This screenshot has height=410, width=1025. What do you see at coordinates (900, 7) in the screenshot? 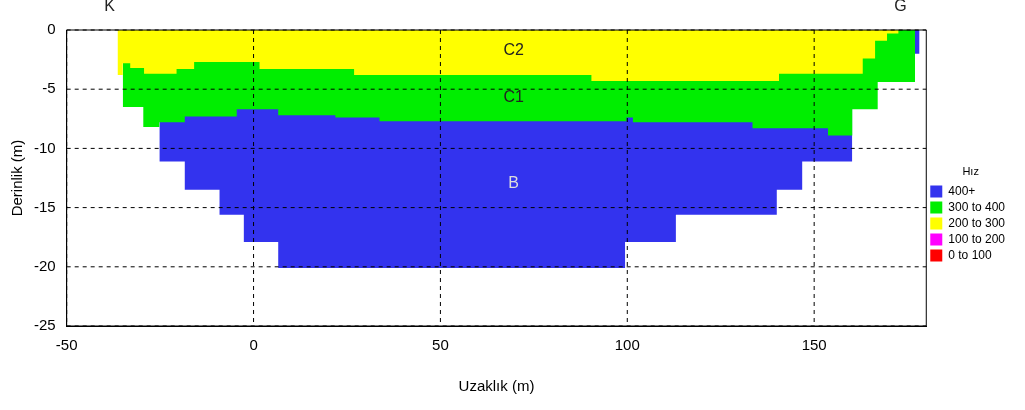
I see `text: G` at bounding box center [900, 7].